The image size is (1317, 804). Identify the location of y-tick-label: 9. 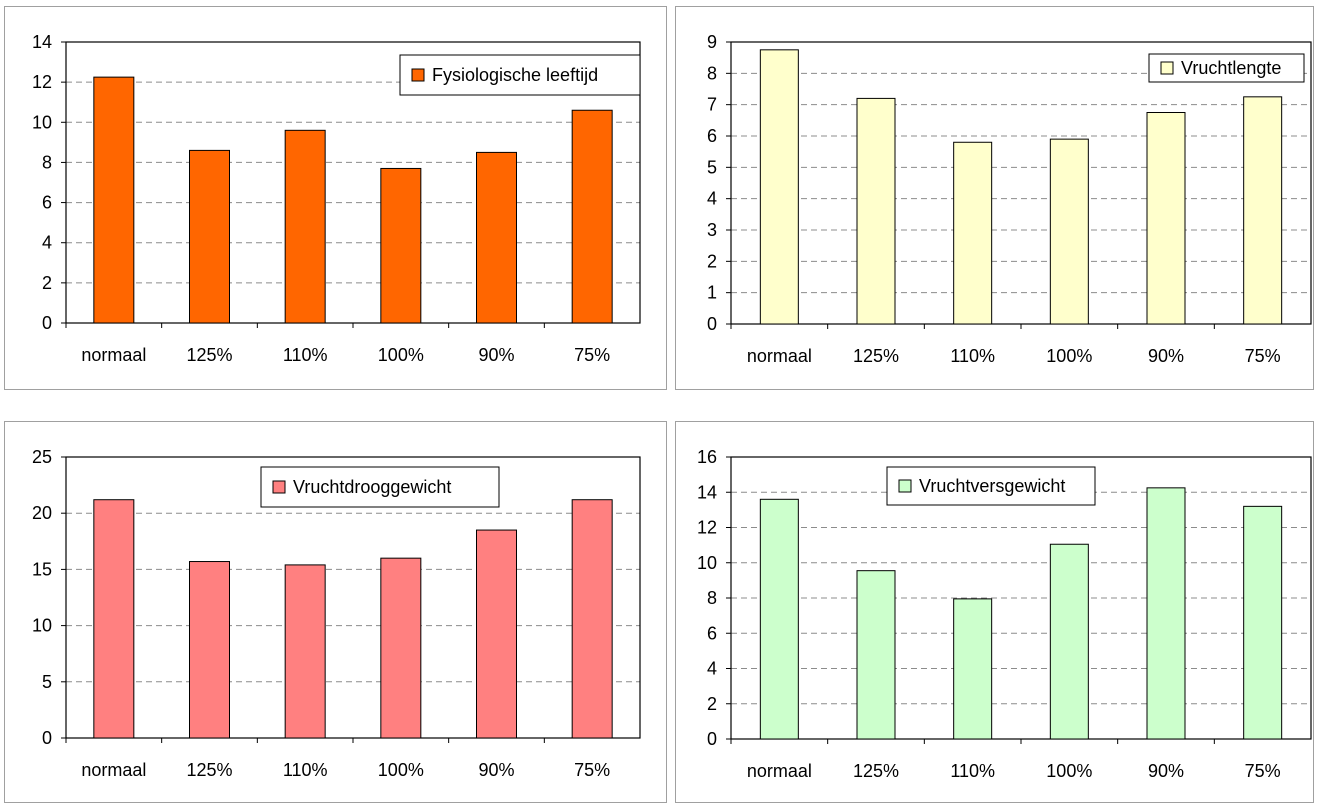
(712, 42).